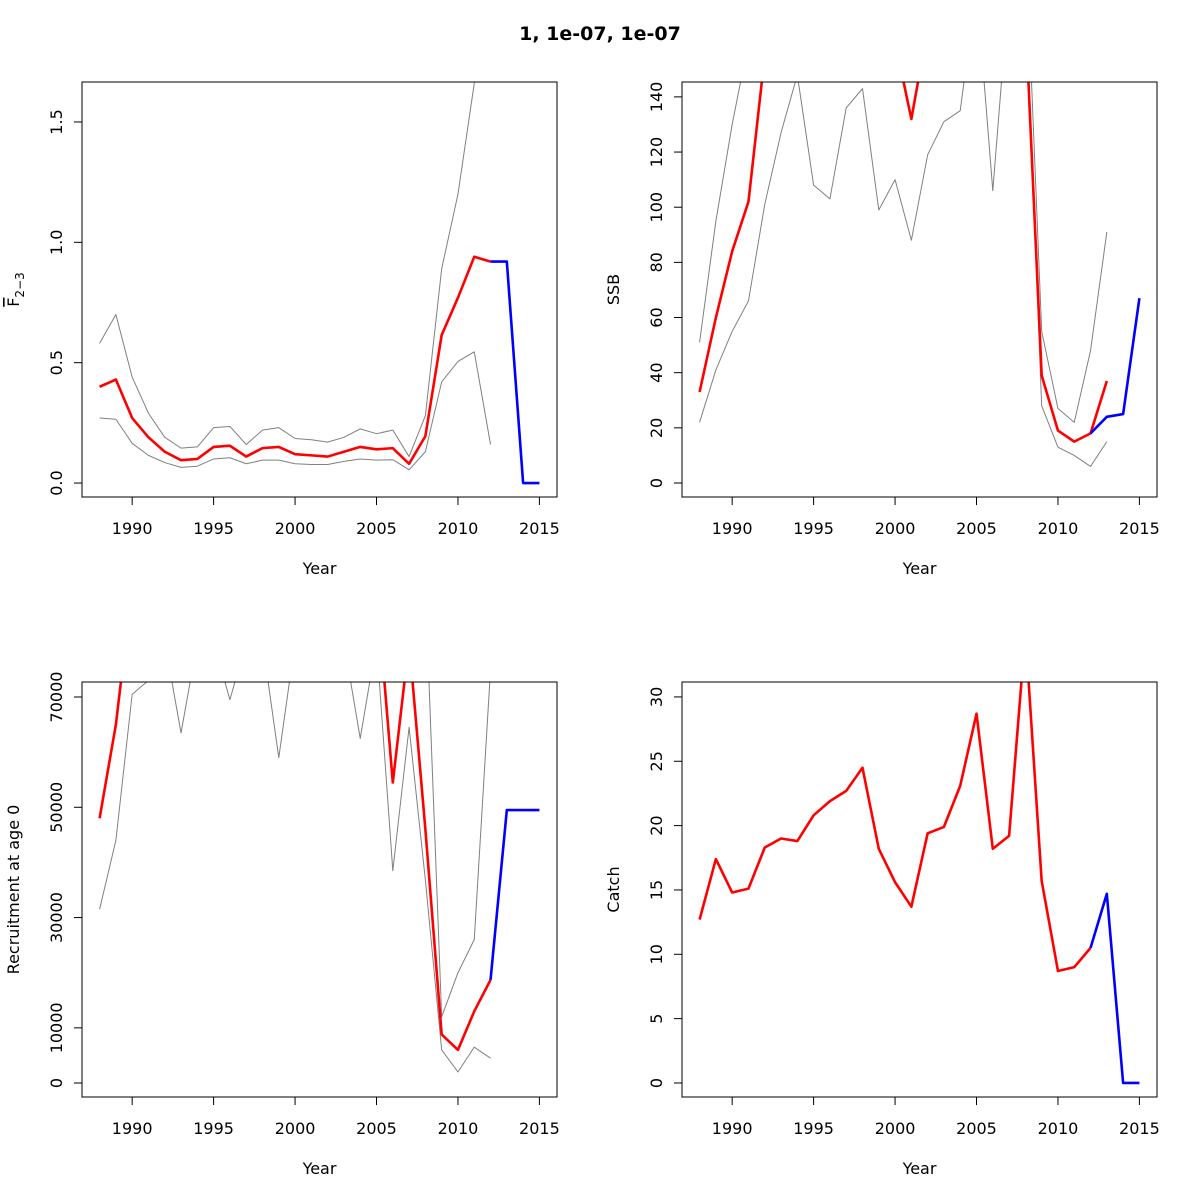 This screenshot has width=1200, height=1204. What do you see at coordinates (13, 890) in the screenshot?
I see `y-axis-label: Recruitment at age 0` at bounding box center [13, 890].